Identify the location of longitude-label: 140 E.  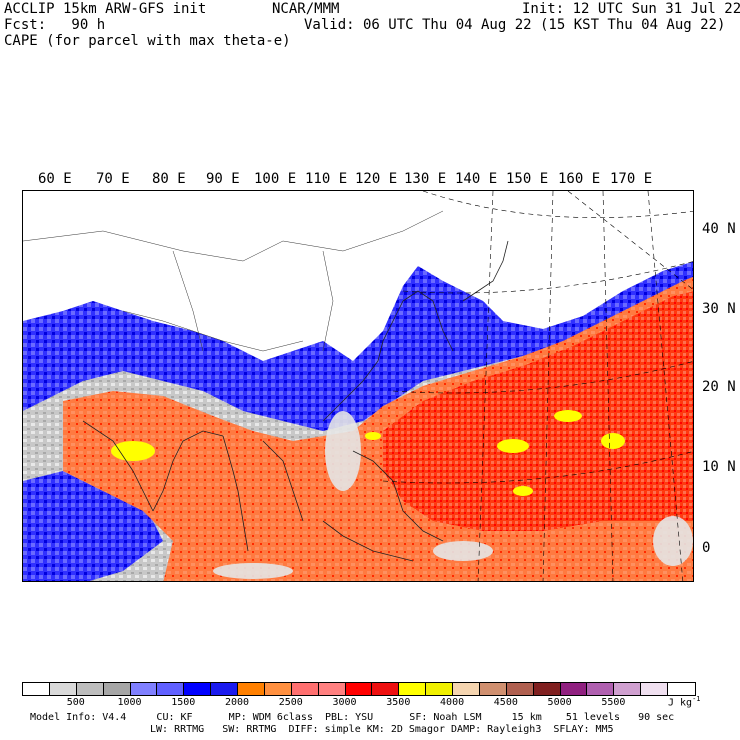
(476, 179).